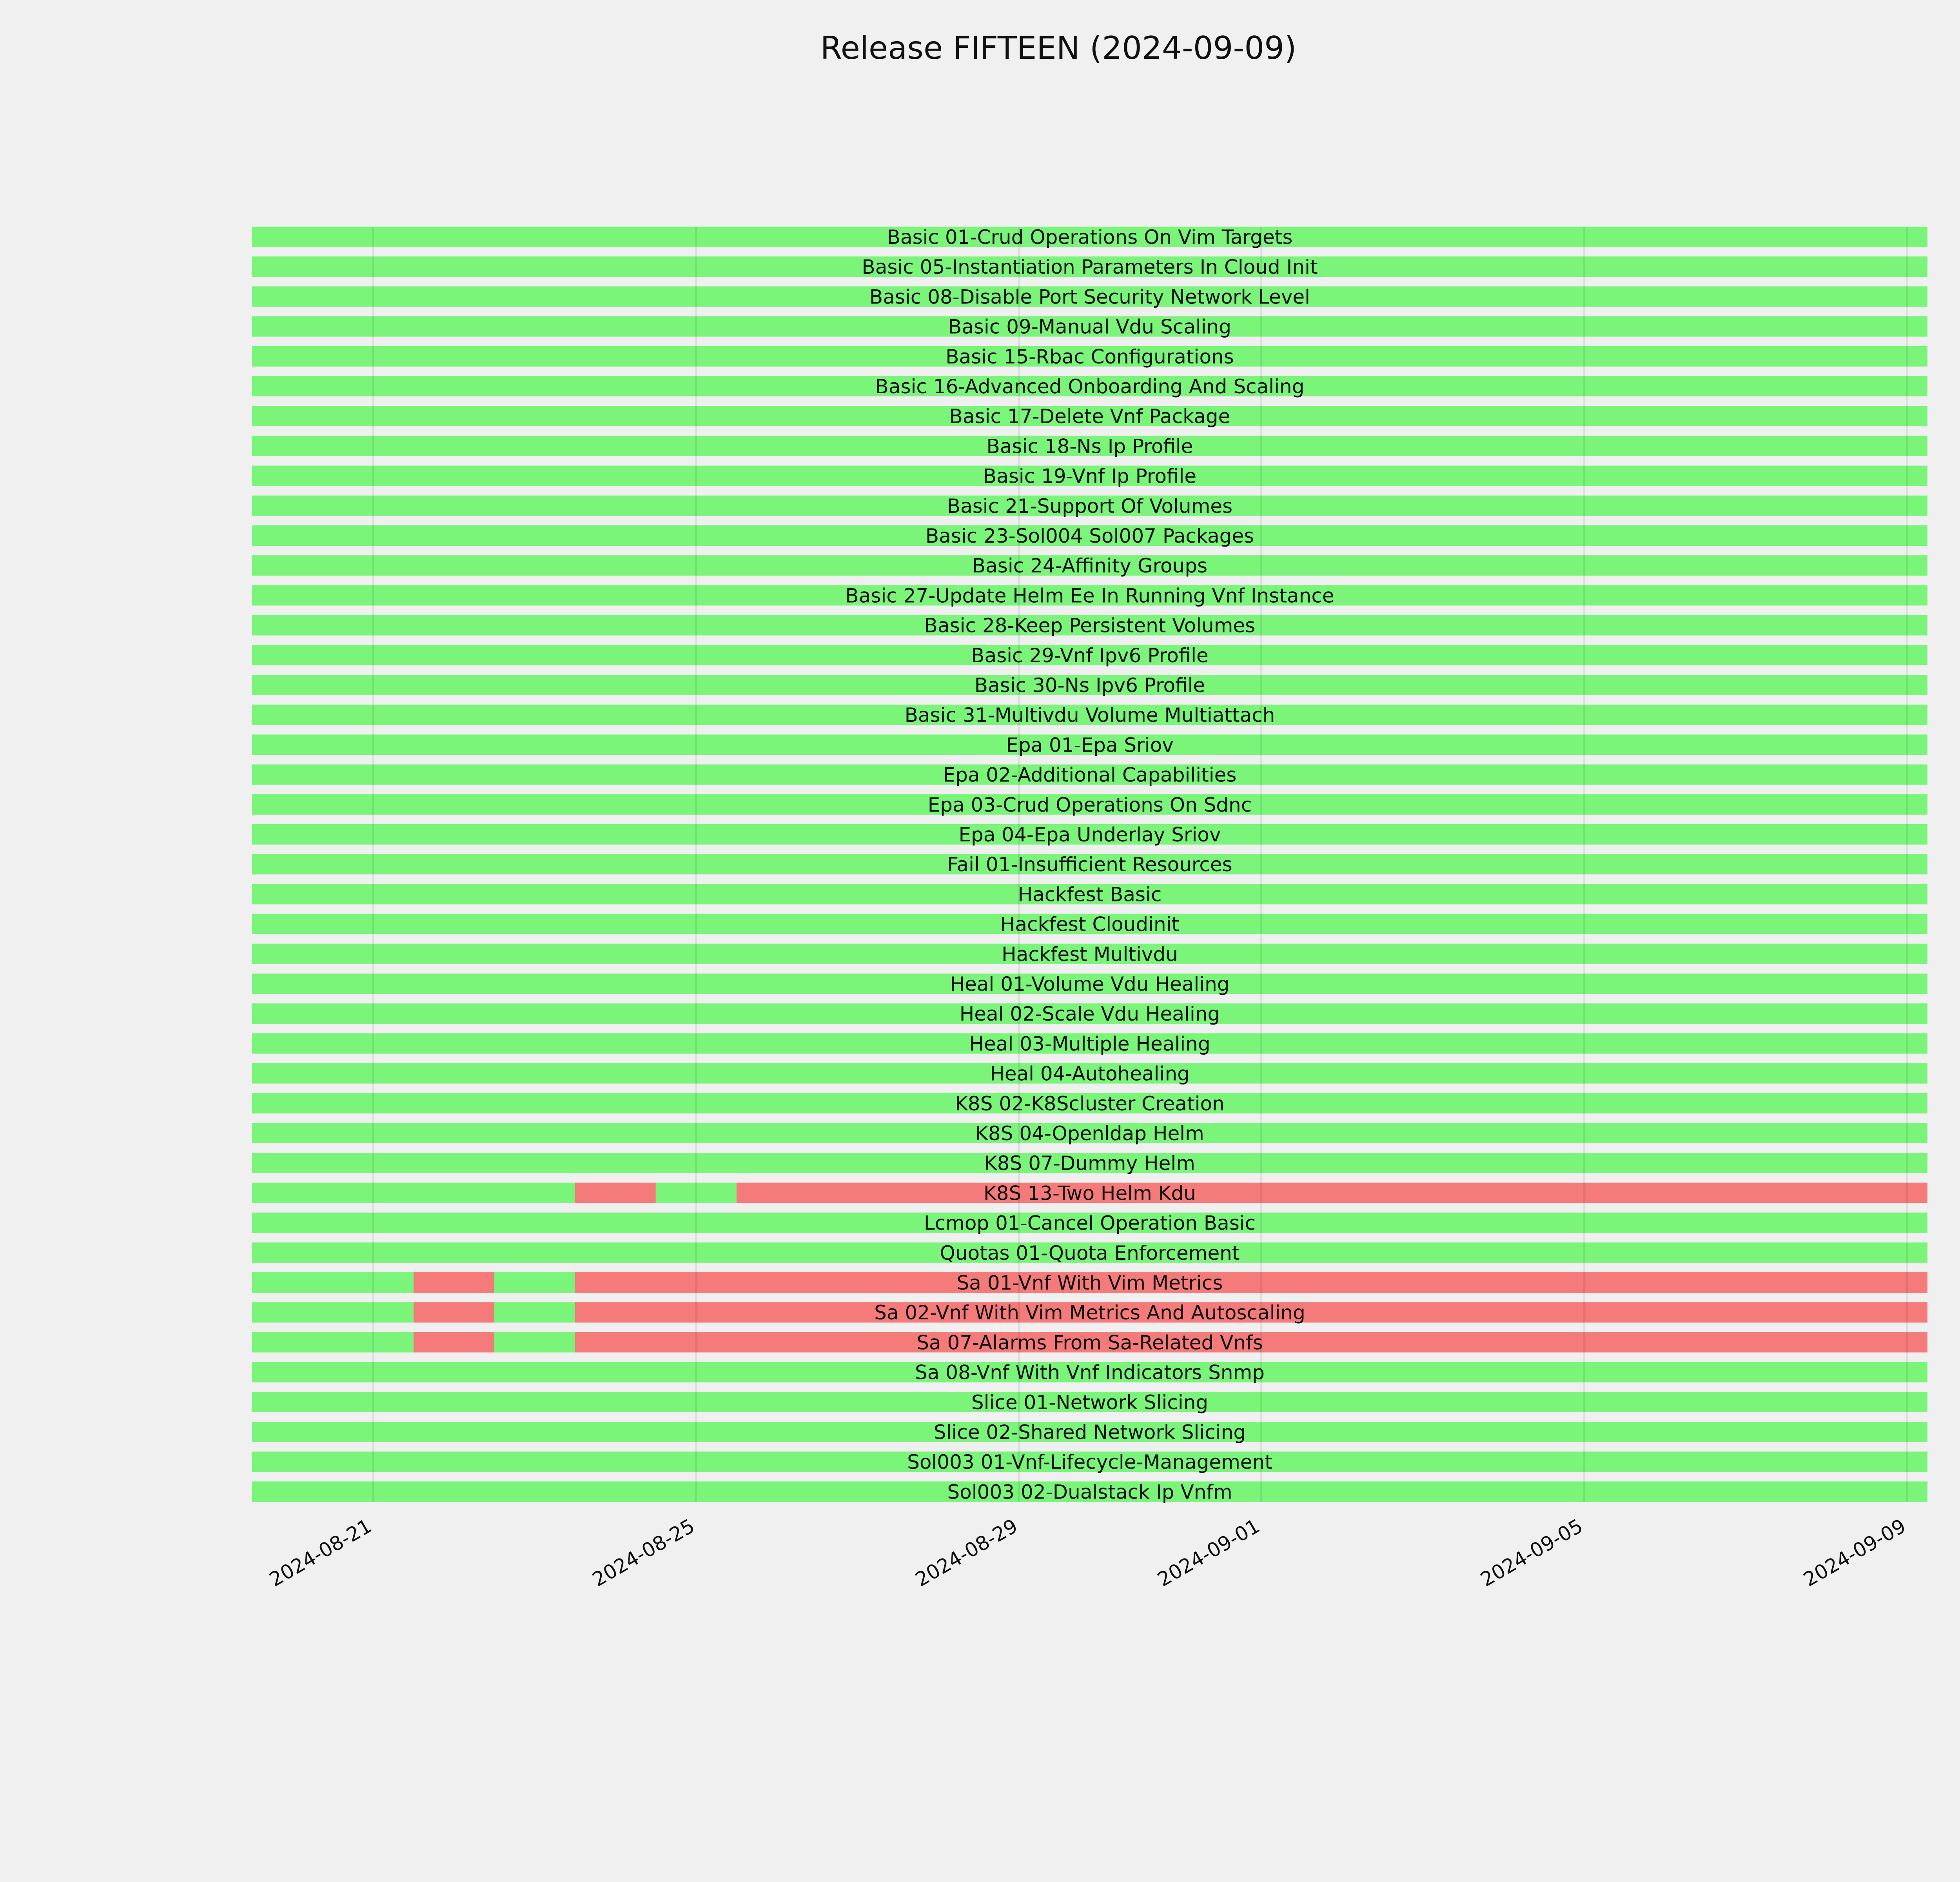 This screenshot has height=1882, width=1960. I want to click on test-label: Basic 21-Support Of Volumes, so click(1089, 506).